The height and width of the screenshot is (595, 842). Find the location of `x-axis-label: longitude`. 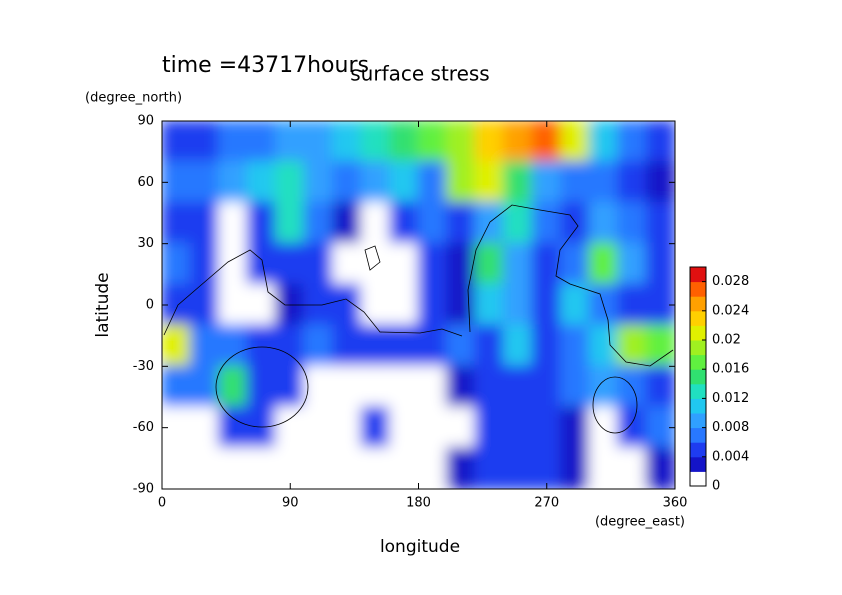

x-axis-label: longitude is located at coordinates (420, 547).